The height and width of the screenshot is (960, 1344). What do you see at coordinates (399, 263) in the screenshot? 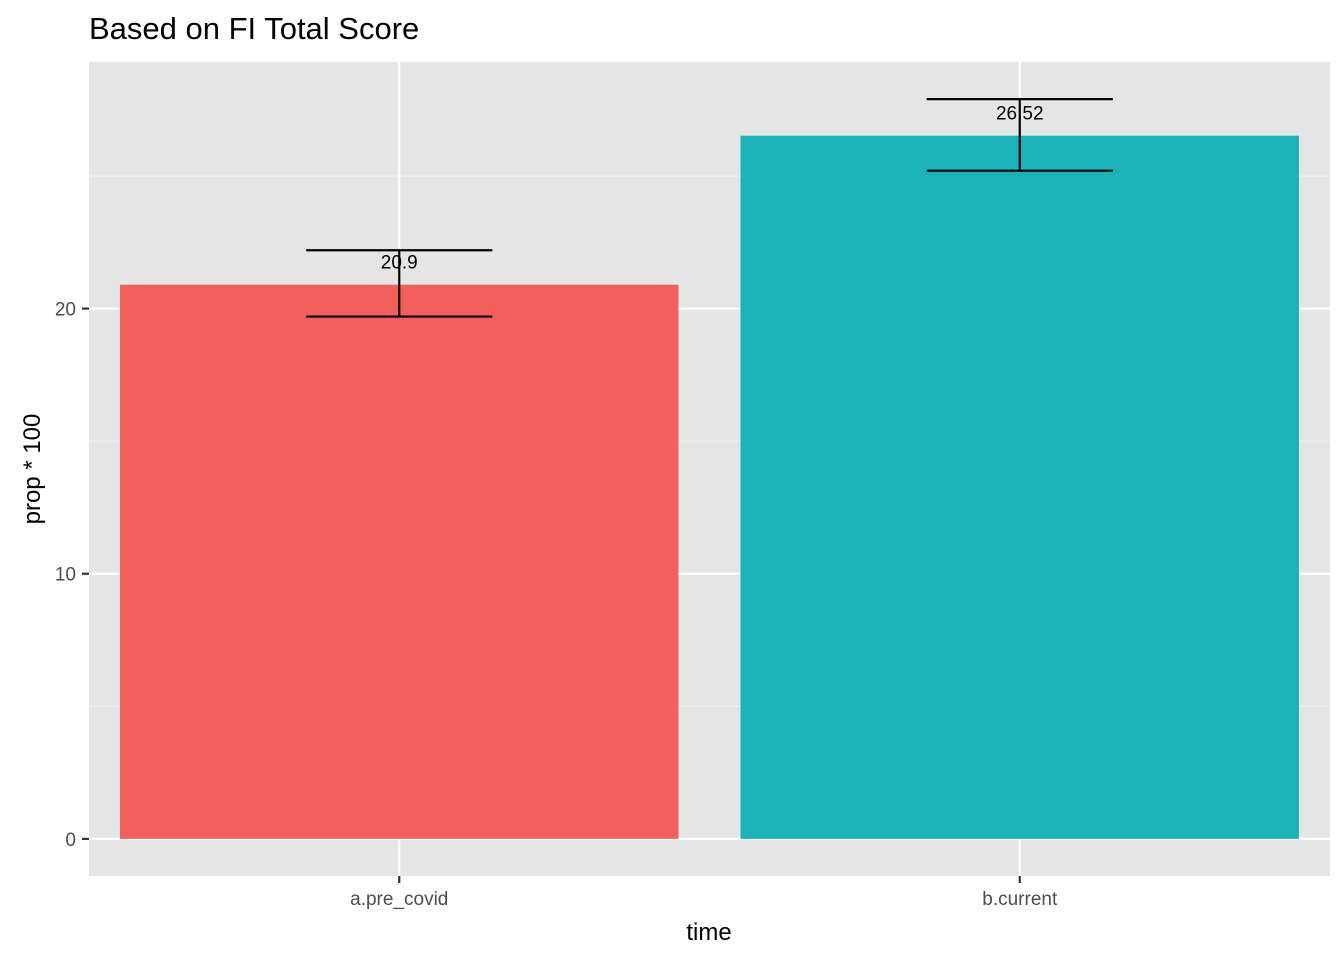
I see `data-label: 20.9` at bounding box center [399, 263].